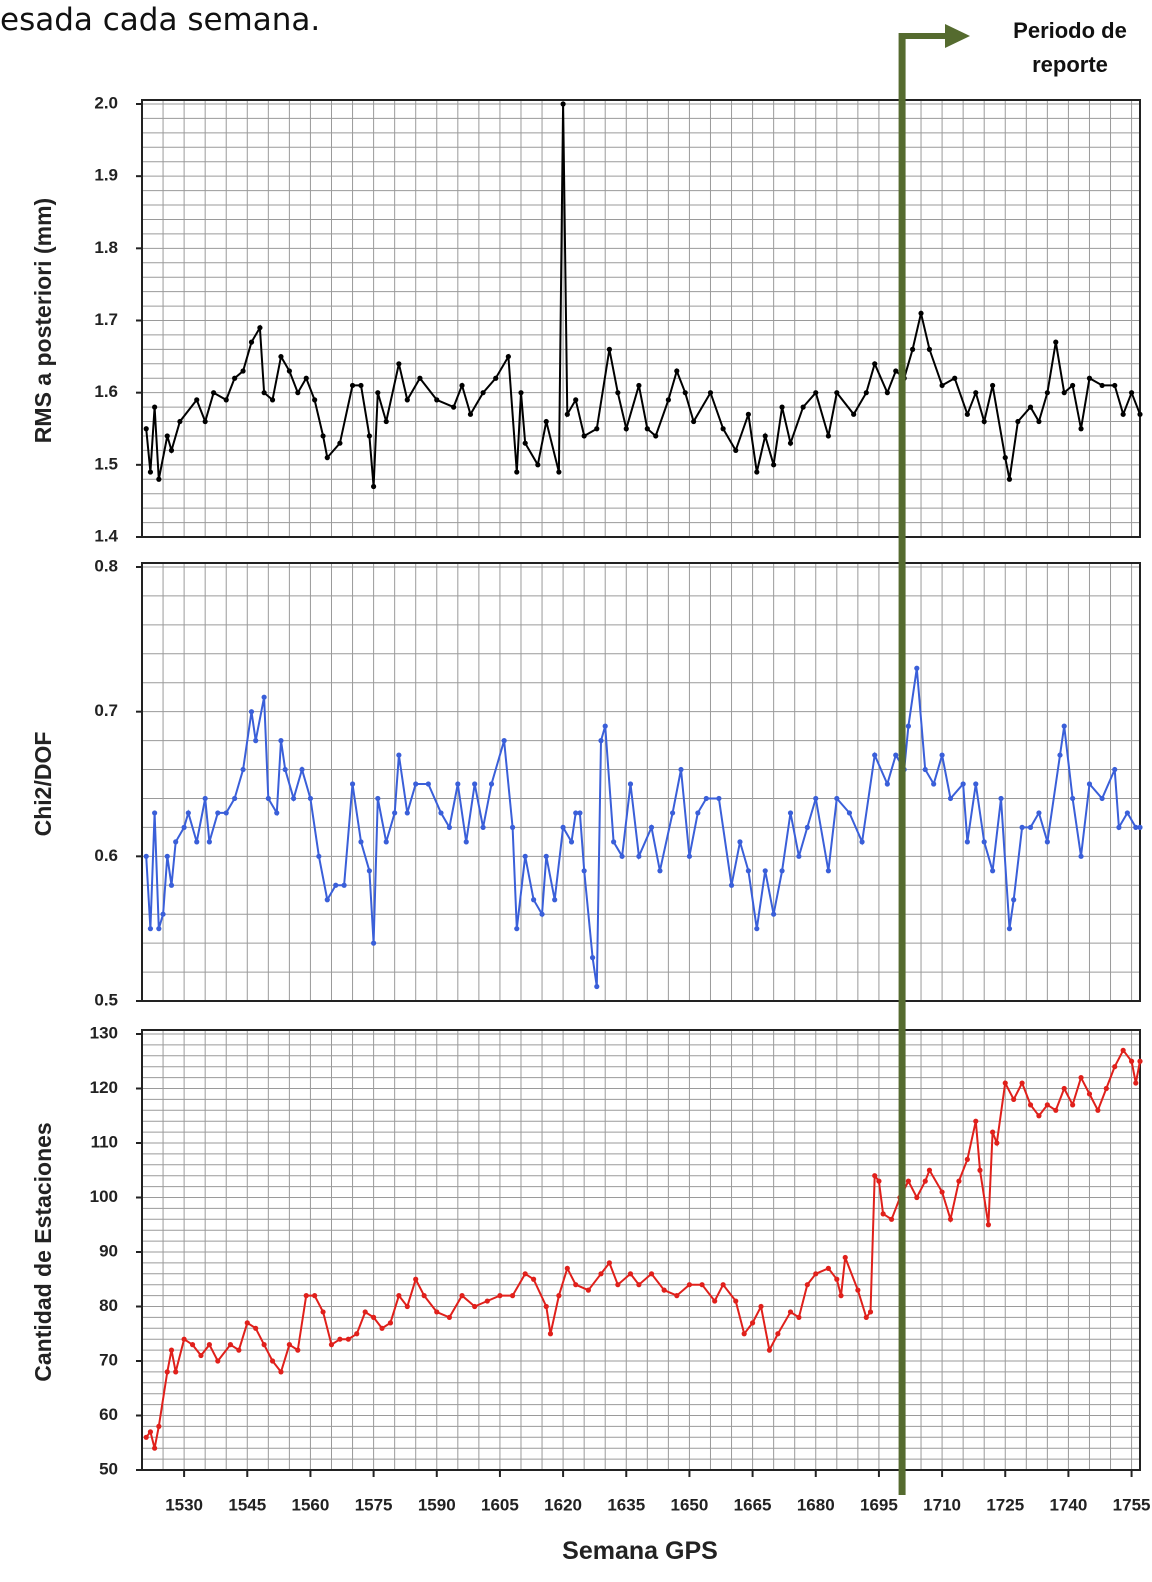  I want to click on y-tick-label: 60, so click(108, 1414).